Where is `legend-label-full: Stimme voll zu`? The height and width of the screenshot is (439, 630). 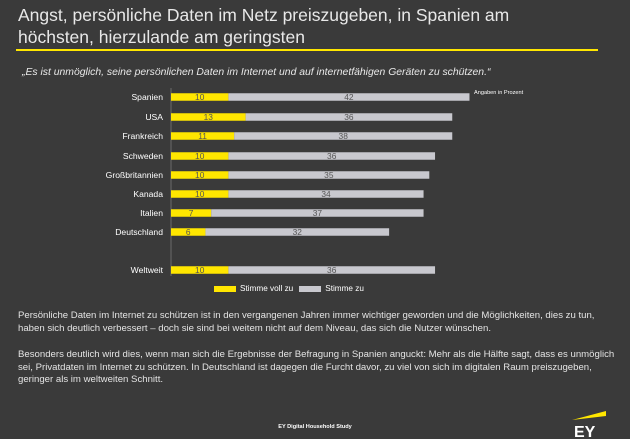
legend-label-full: Stimme voll zu is located at coordinates (267, 288).